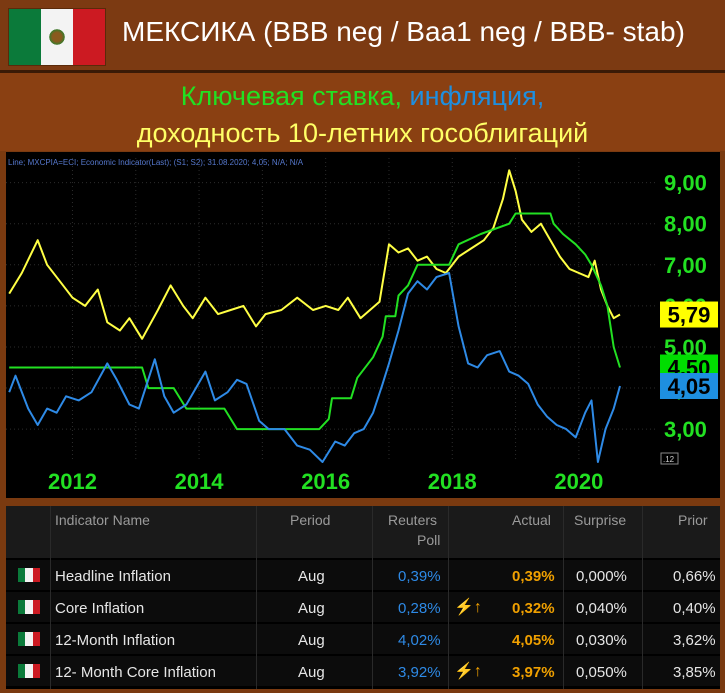  Describe the element at coordinates (533, 672) in the screenshot. I see `actual-value: 3,97%` at that location.